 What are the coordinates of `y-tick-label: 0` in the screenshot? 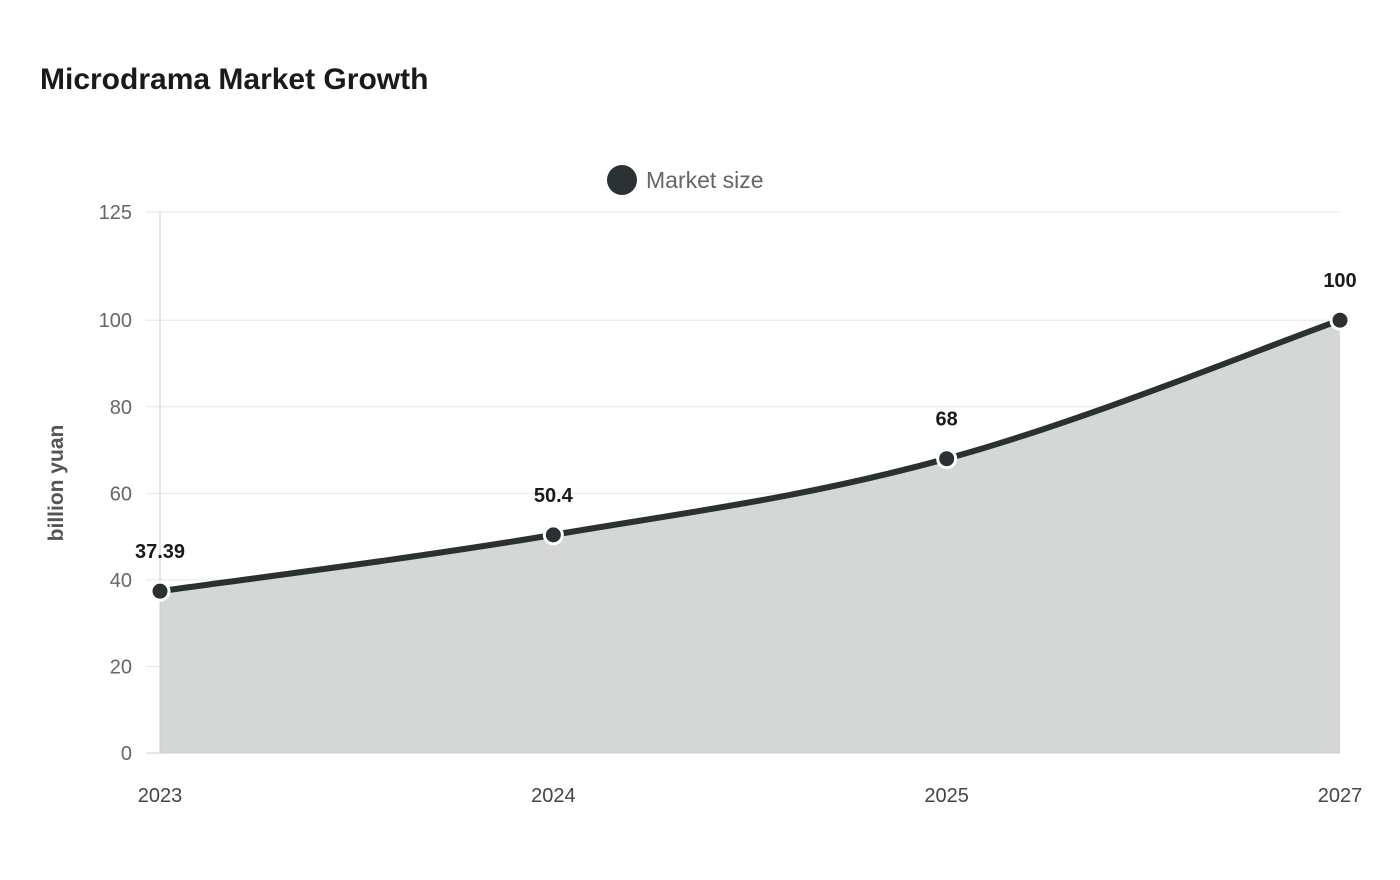 It's located at (126, 754).